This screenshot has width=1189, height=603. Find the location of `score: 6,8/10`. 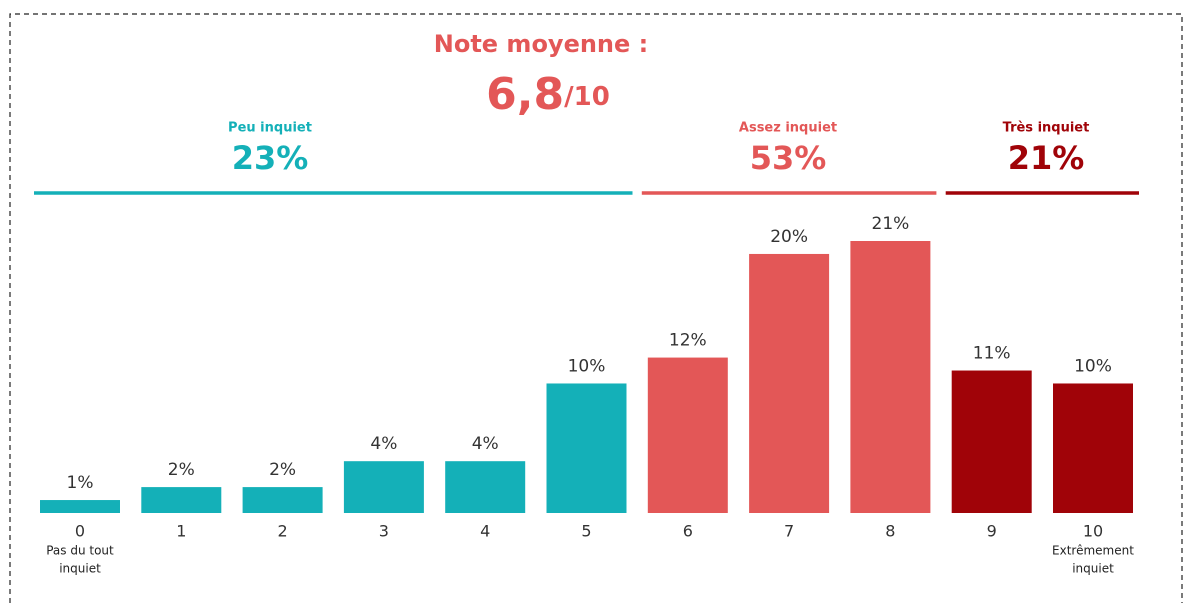

score: 6,8/10 is located at coordinates (548, 94).